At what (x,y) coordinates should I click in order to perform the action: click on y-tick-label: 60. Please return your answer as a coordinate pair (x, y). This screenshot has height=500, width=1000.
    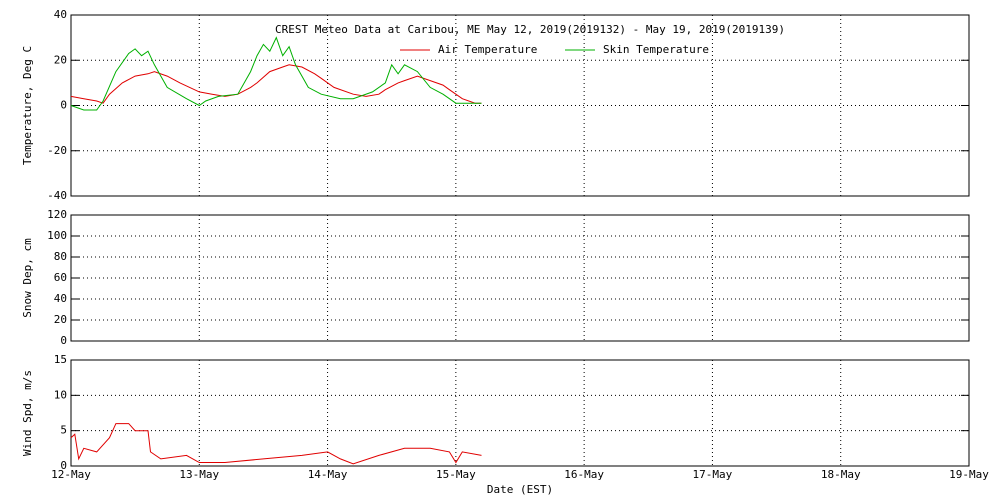
    Looking at the image, I should click on (60, 277).